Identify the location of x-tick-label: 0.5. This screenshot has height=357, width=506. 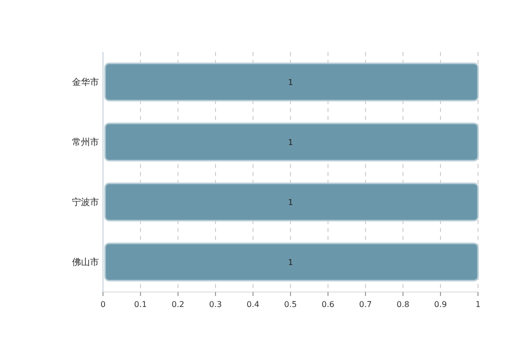
(290, 304).